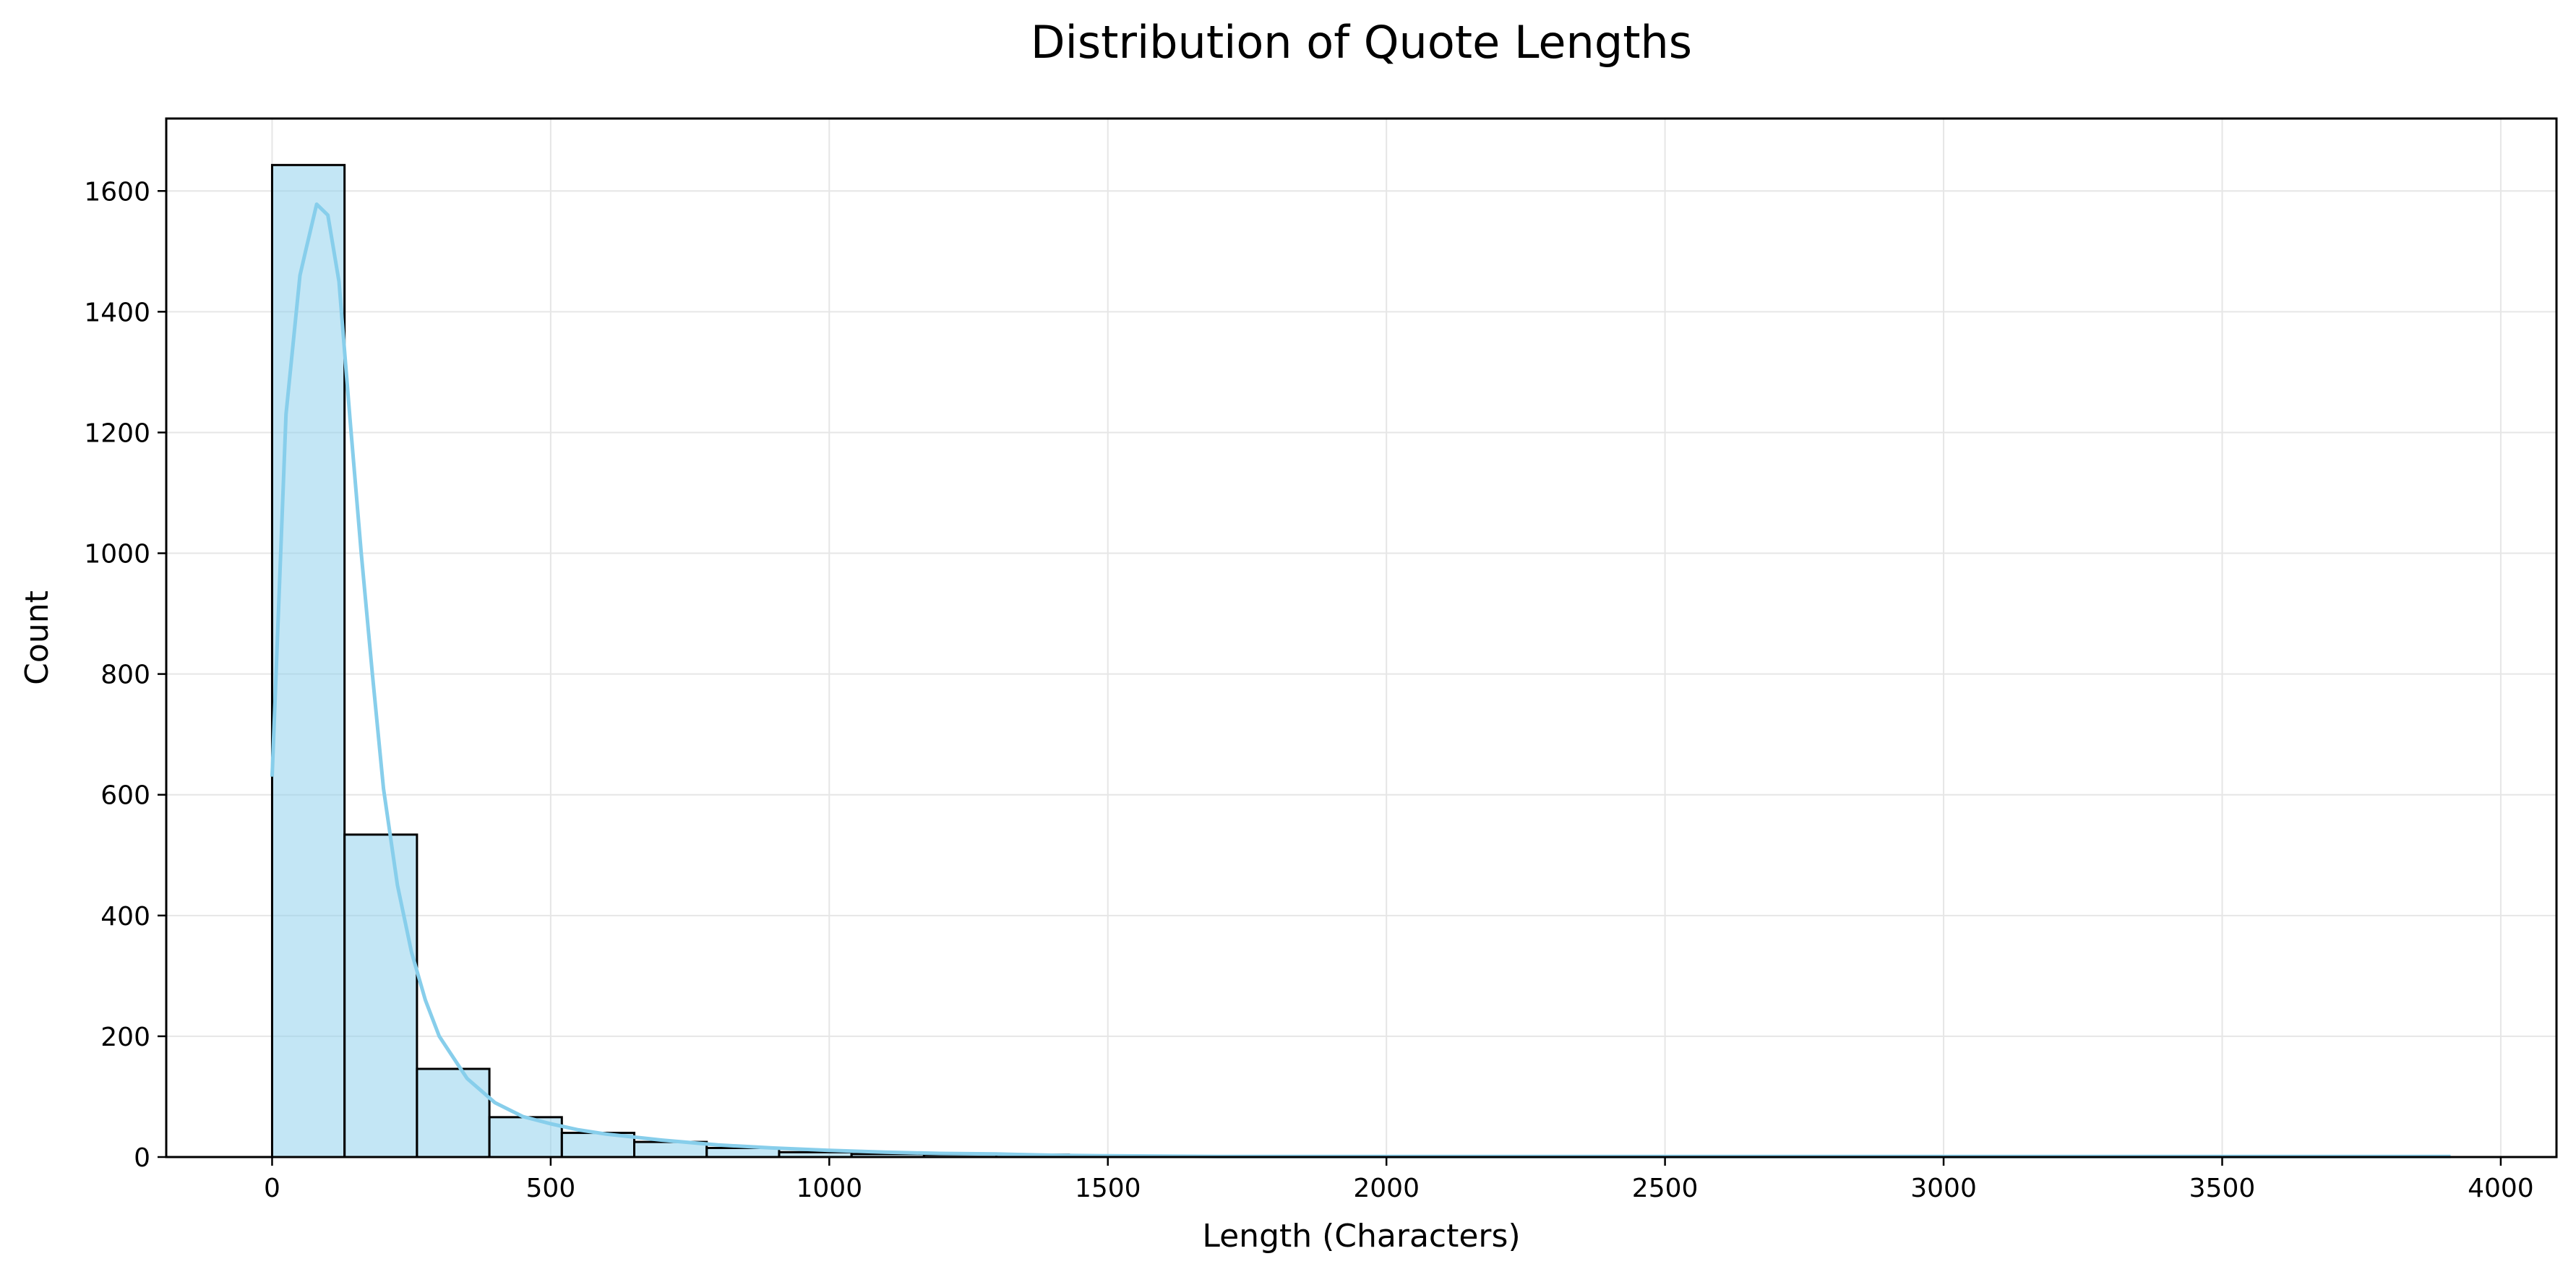 The image size is (2576, 1277). I want to click on y-tick-label: 1600, so click(117, 192).